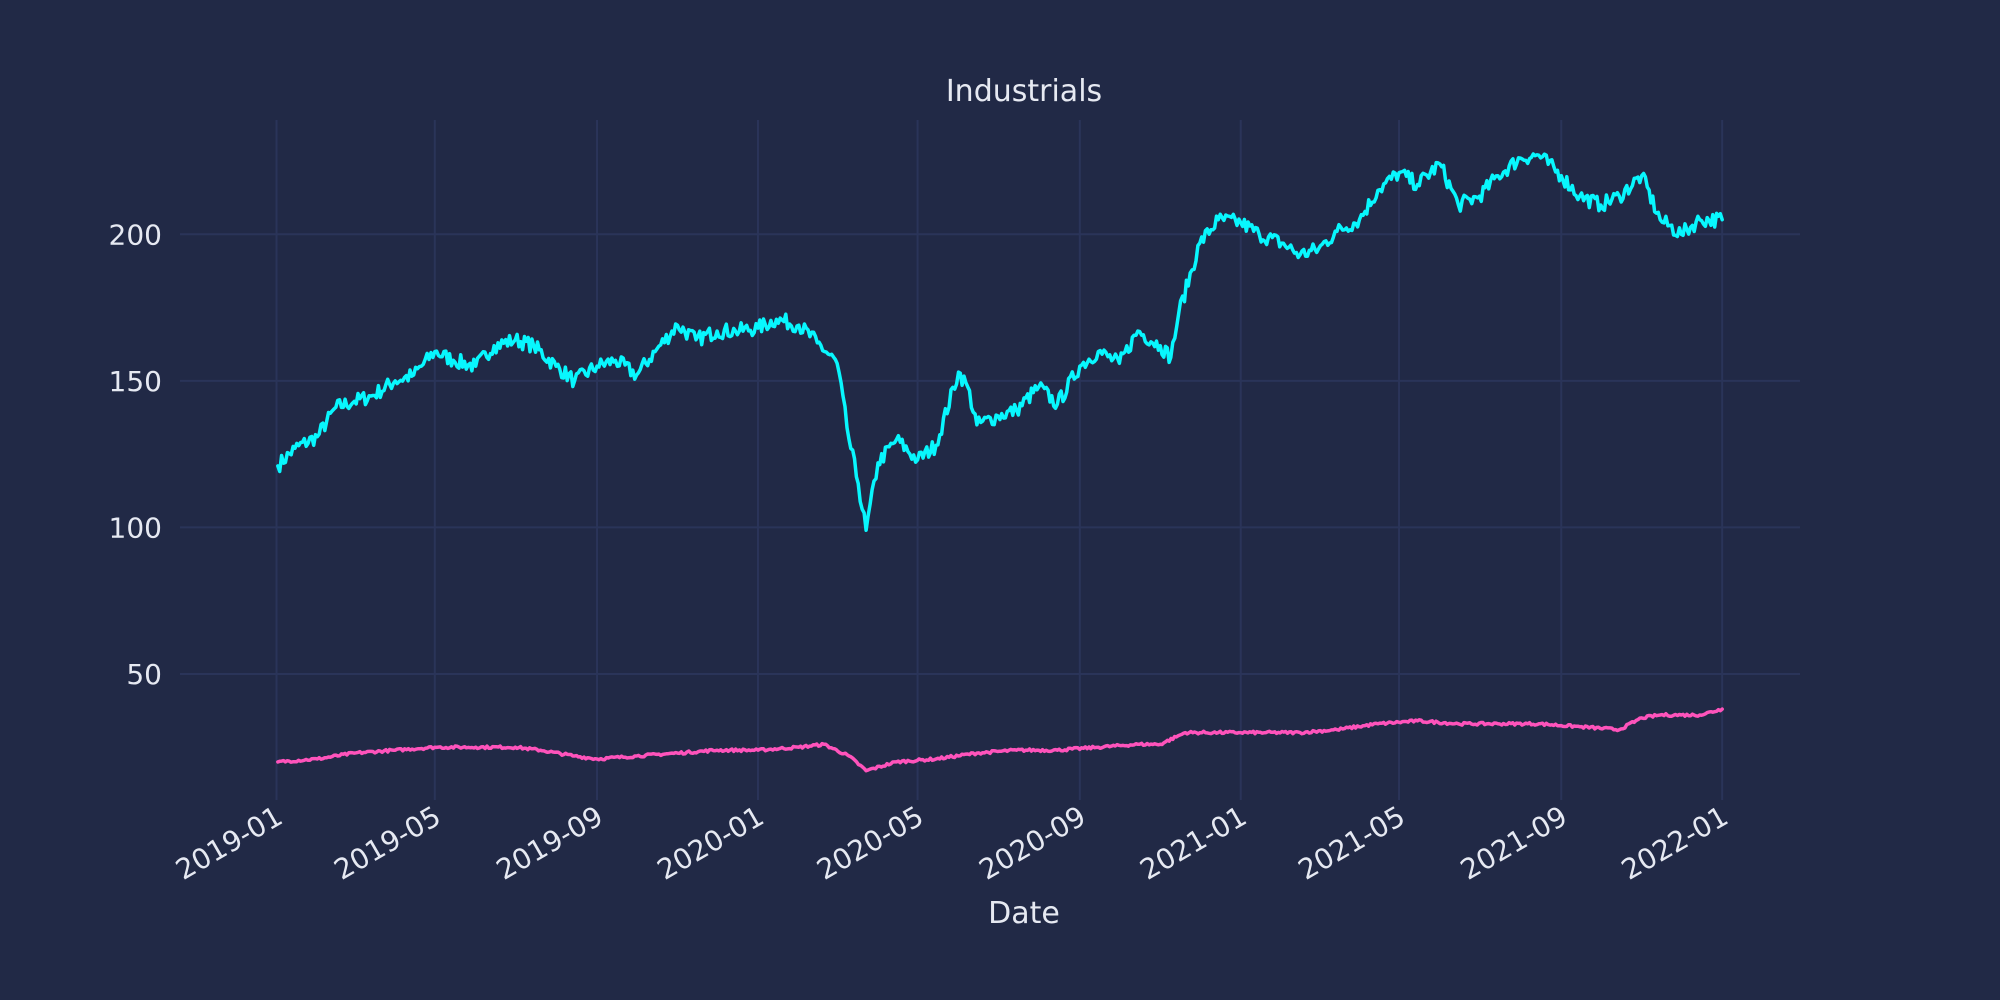 Image resolution: width=2000 pixels, height=1000 pixels. What do you see at coordinates (135, 234) in the screenshot?
I see `y-tick-label: 200` at bounding box center [135, 234].